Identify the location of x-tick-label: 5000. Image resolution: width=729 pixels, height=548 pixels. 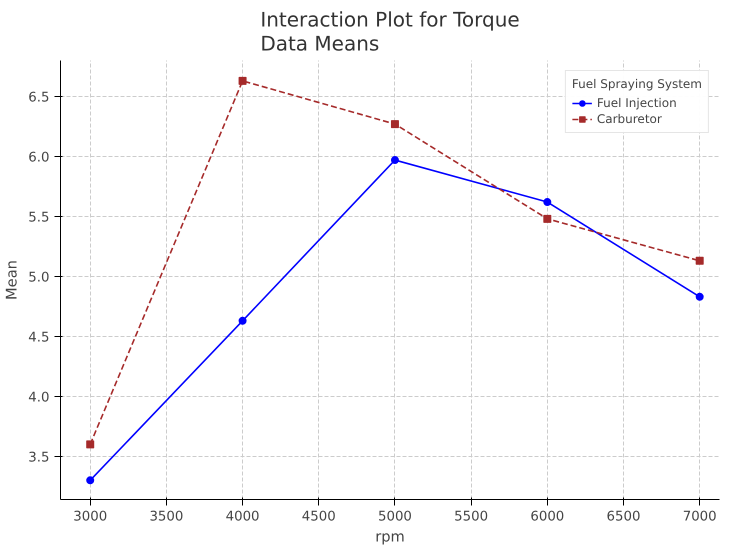
(395, 517).